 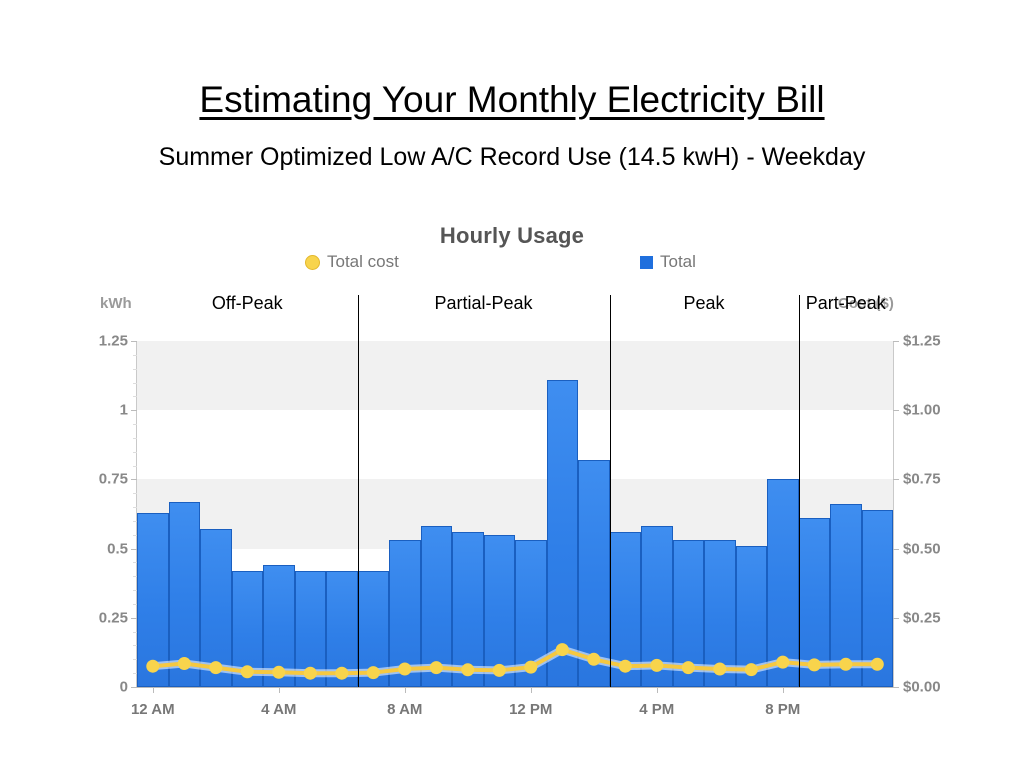 I want to click on left-tick-label: 0.25, so click(x=113, y=618).